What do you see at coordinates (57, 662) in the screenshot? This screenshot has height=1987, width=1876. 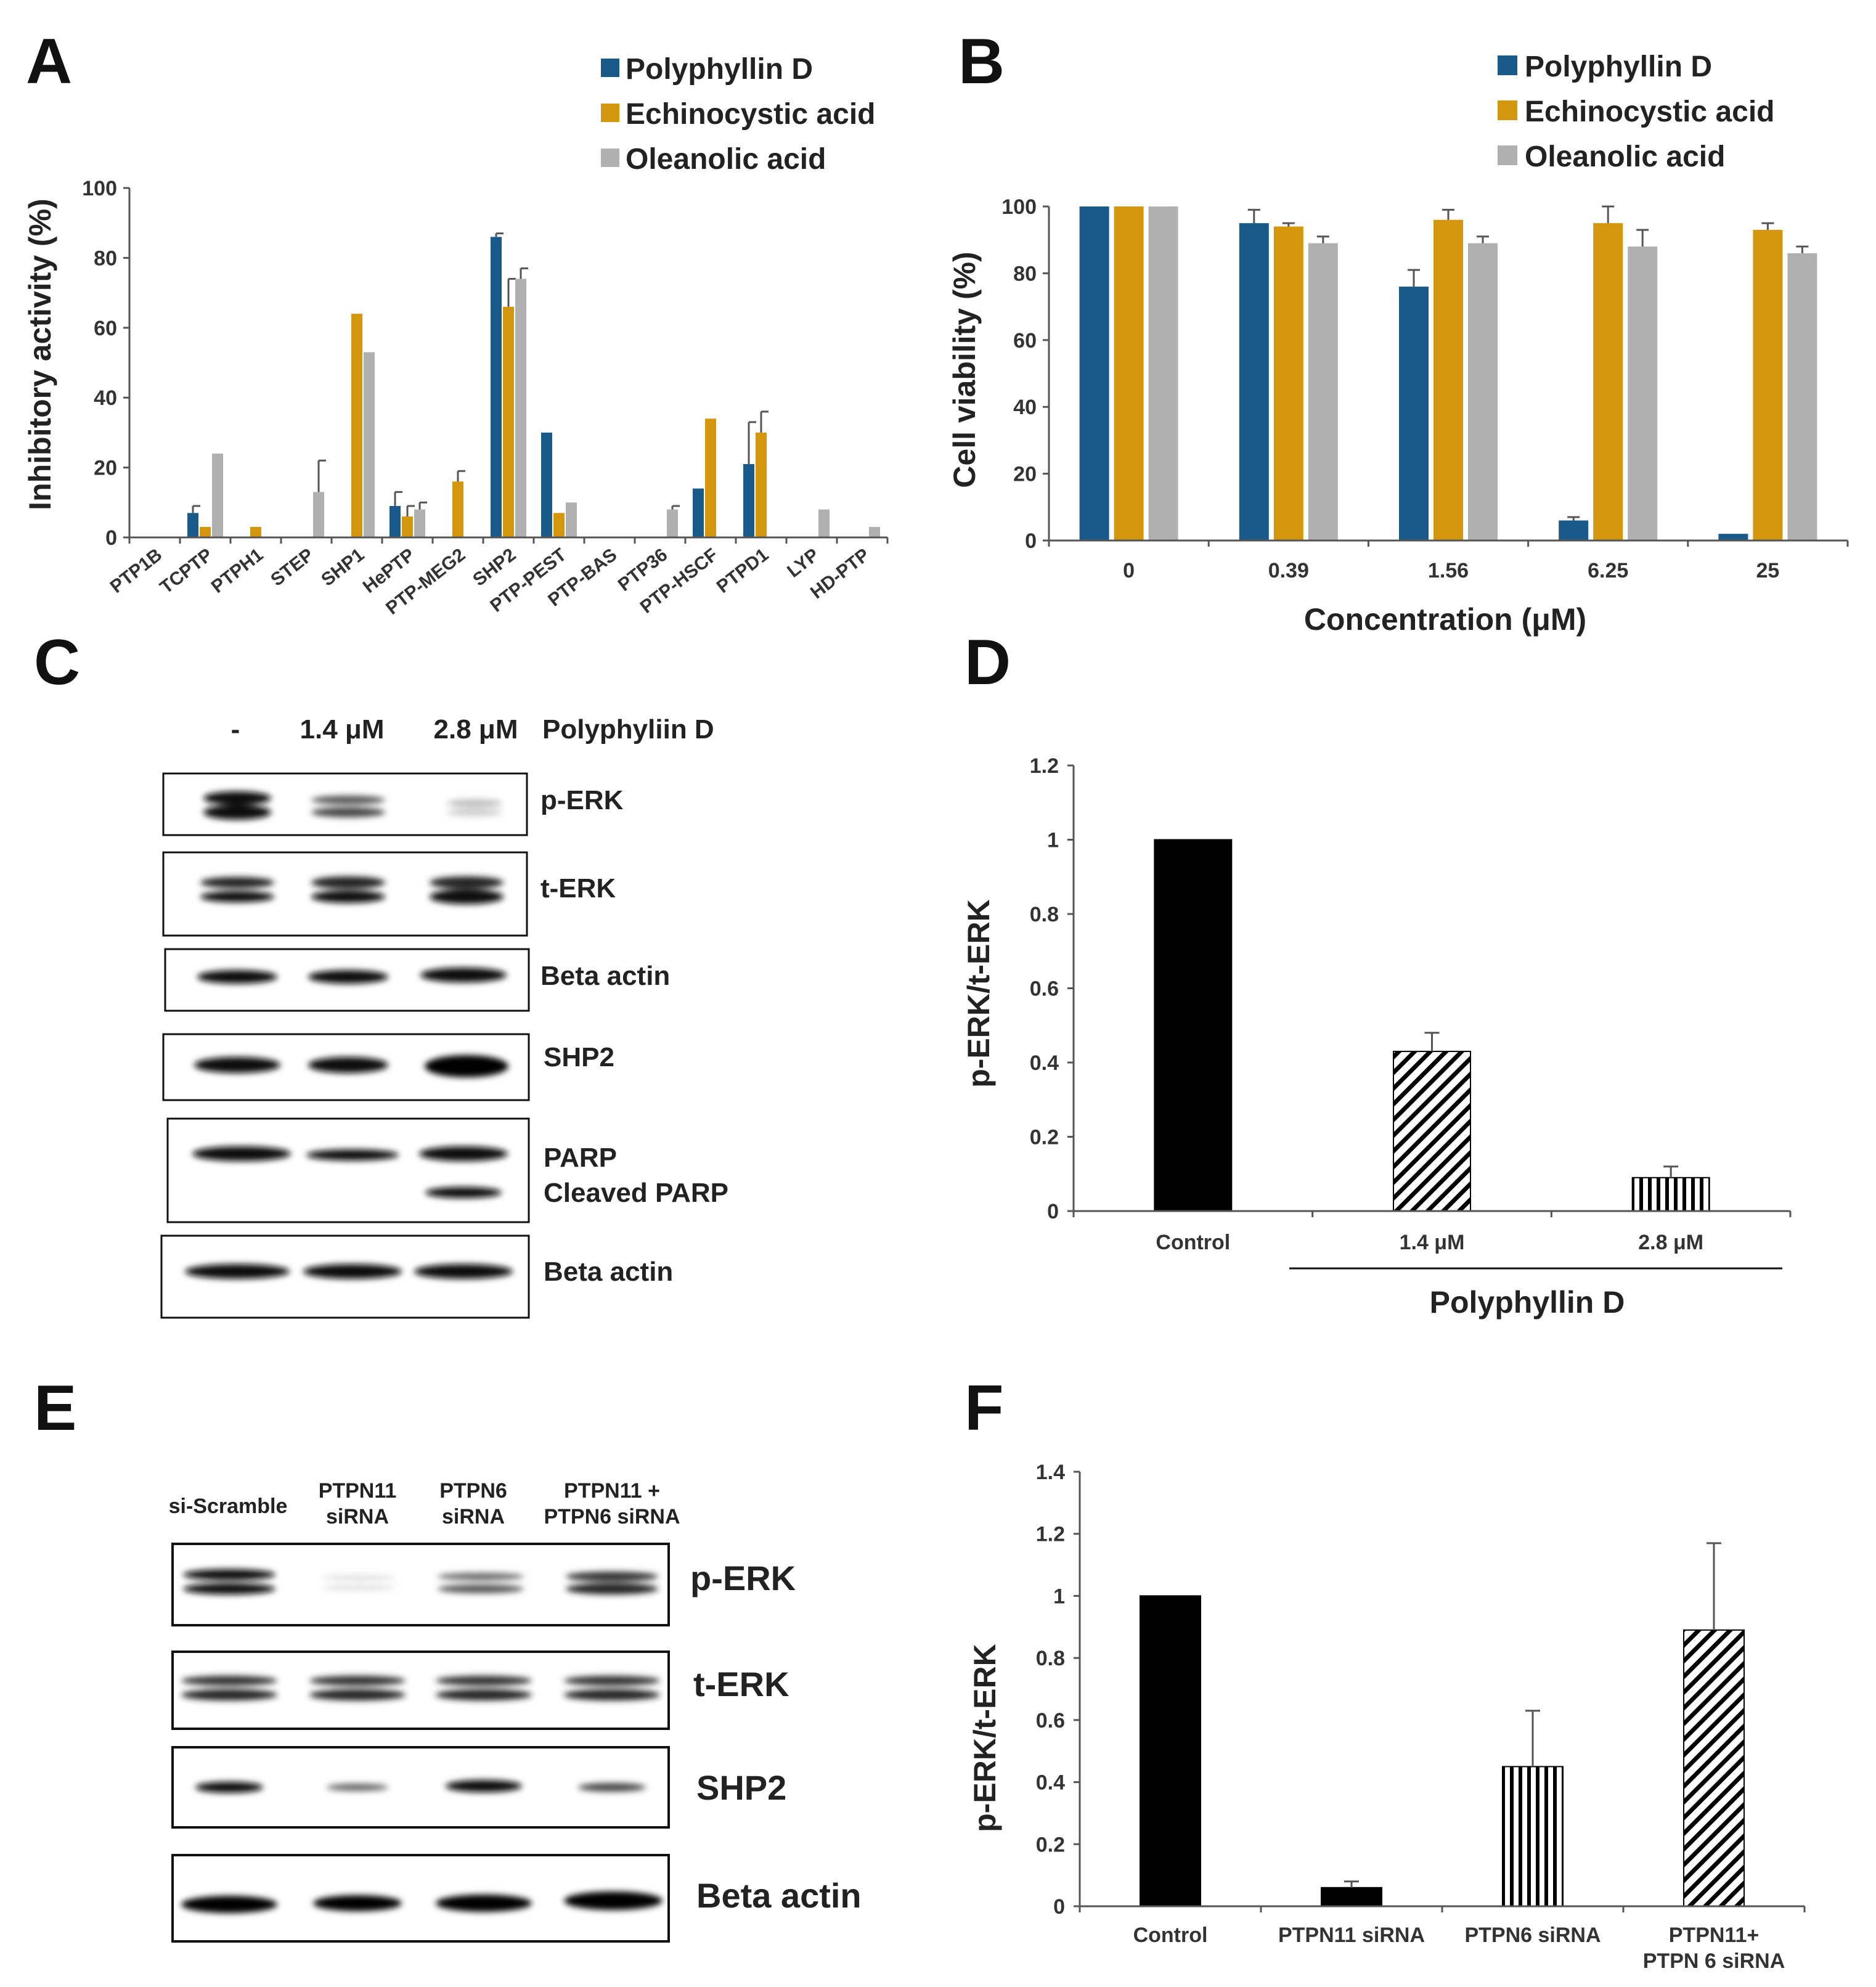 I see `panel-letter-c: C` at bounding box center [57, 662].